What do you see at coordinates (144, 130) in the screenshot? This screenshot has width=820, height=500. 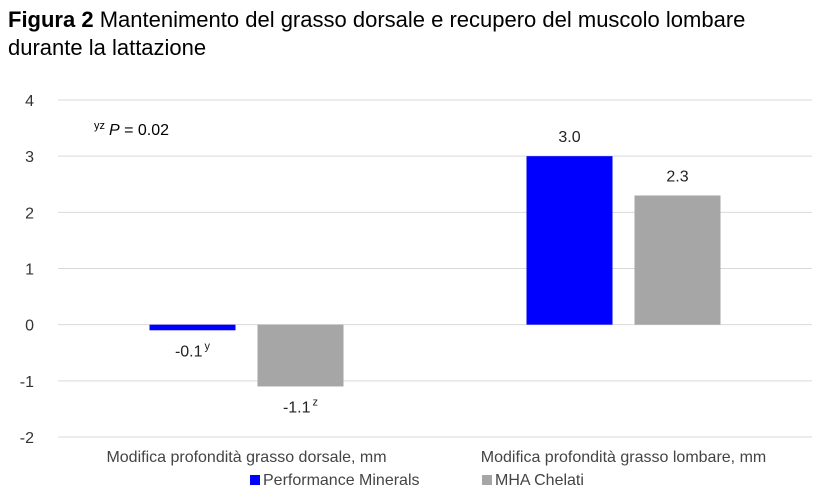 I see `annotation-value: = 0.02` at bounding box center [144, 130].